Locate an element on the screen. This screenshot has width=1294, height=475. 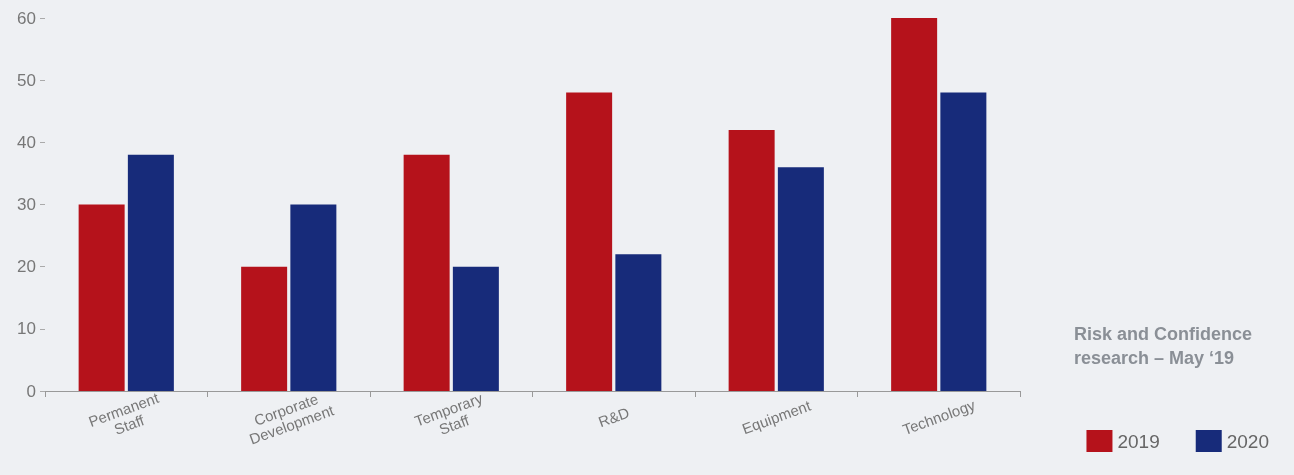
y-tick-label: 0 is located at coordinates (31, 391).